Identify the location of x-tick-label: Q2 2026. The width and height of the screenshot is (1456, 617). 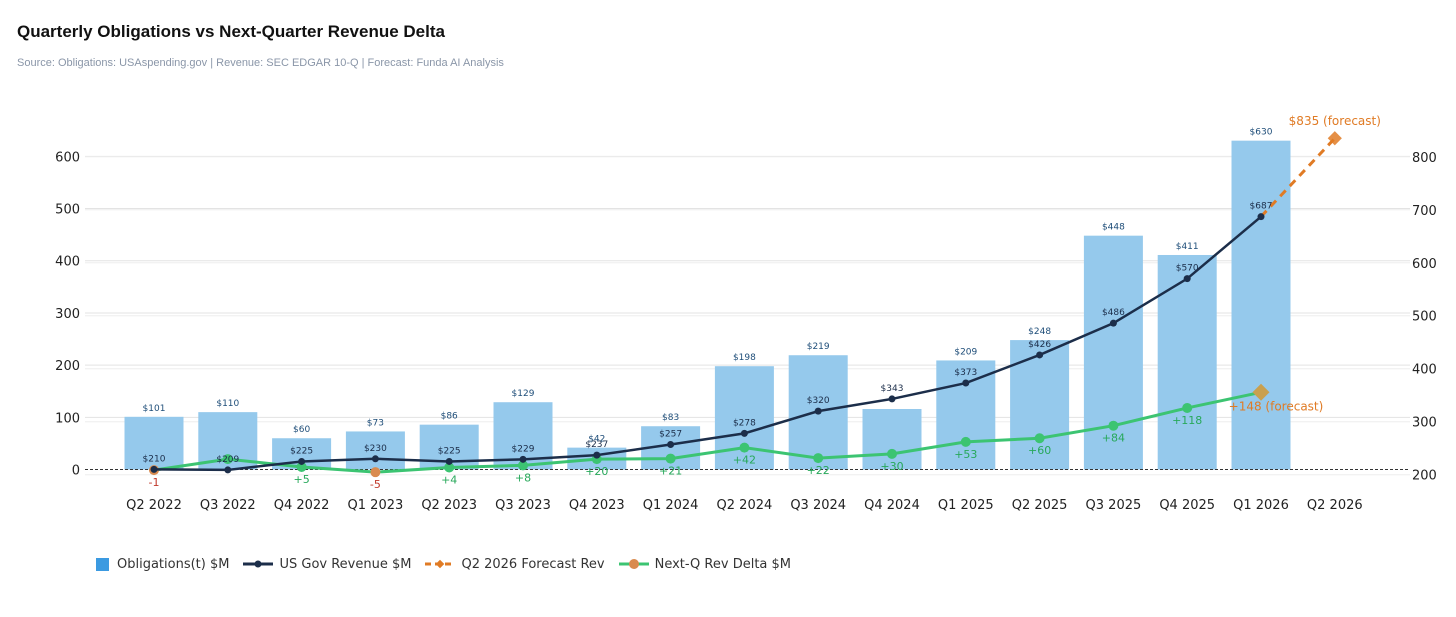
(1335, 505).